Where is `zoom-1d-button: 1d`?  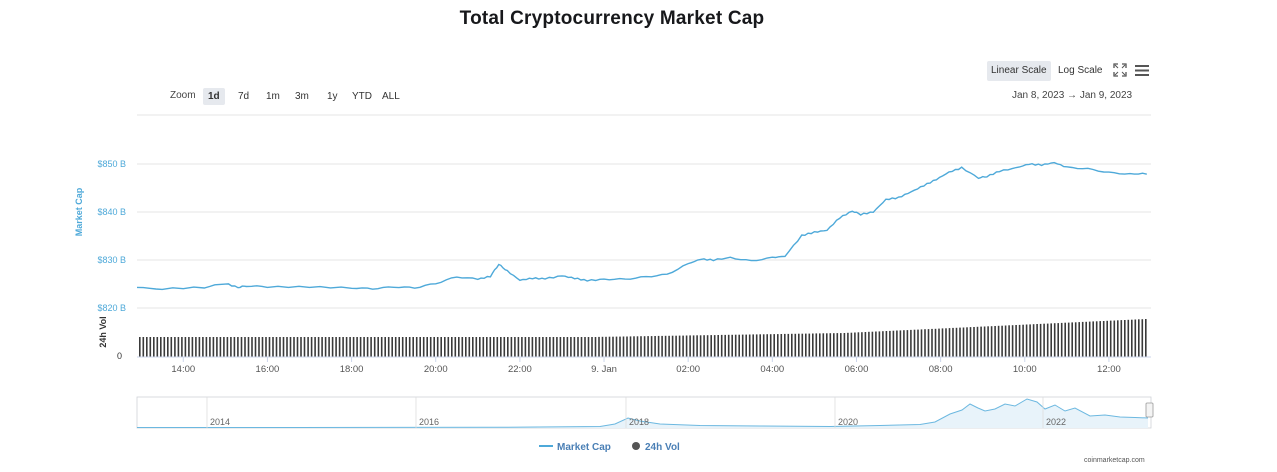 zoom-1d-button: 1d is located at coordinates (214, 96).